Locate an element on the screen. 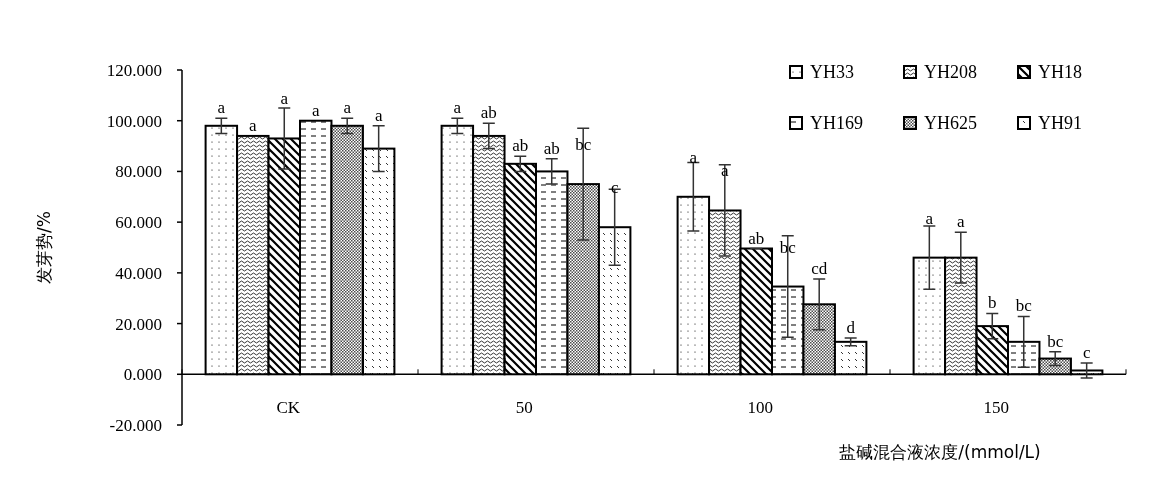 This screenshot has height=486, width=1162. data-label: c is located at coordinates (1086, 352).